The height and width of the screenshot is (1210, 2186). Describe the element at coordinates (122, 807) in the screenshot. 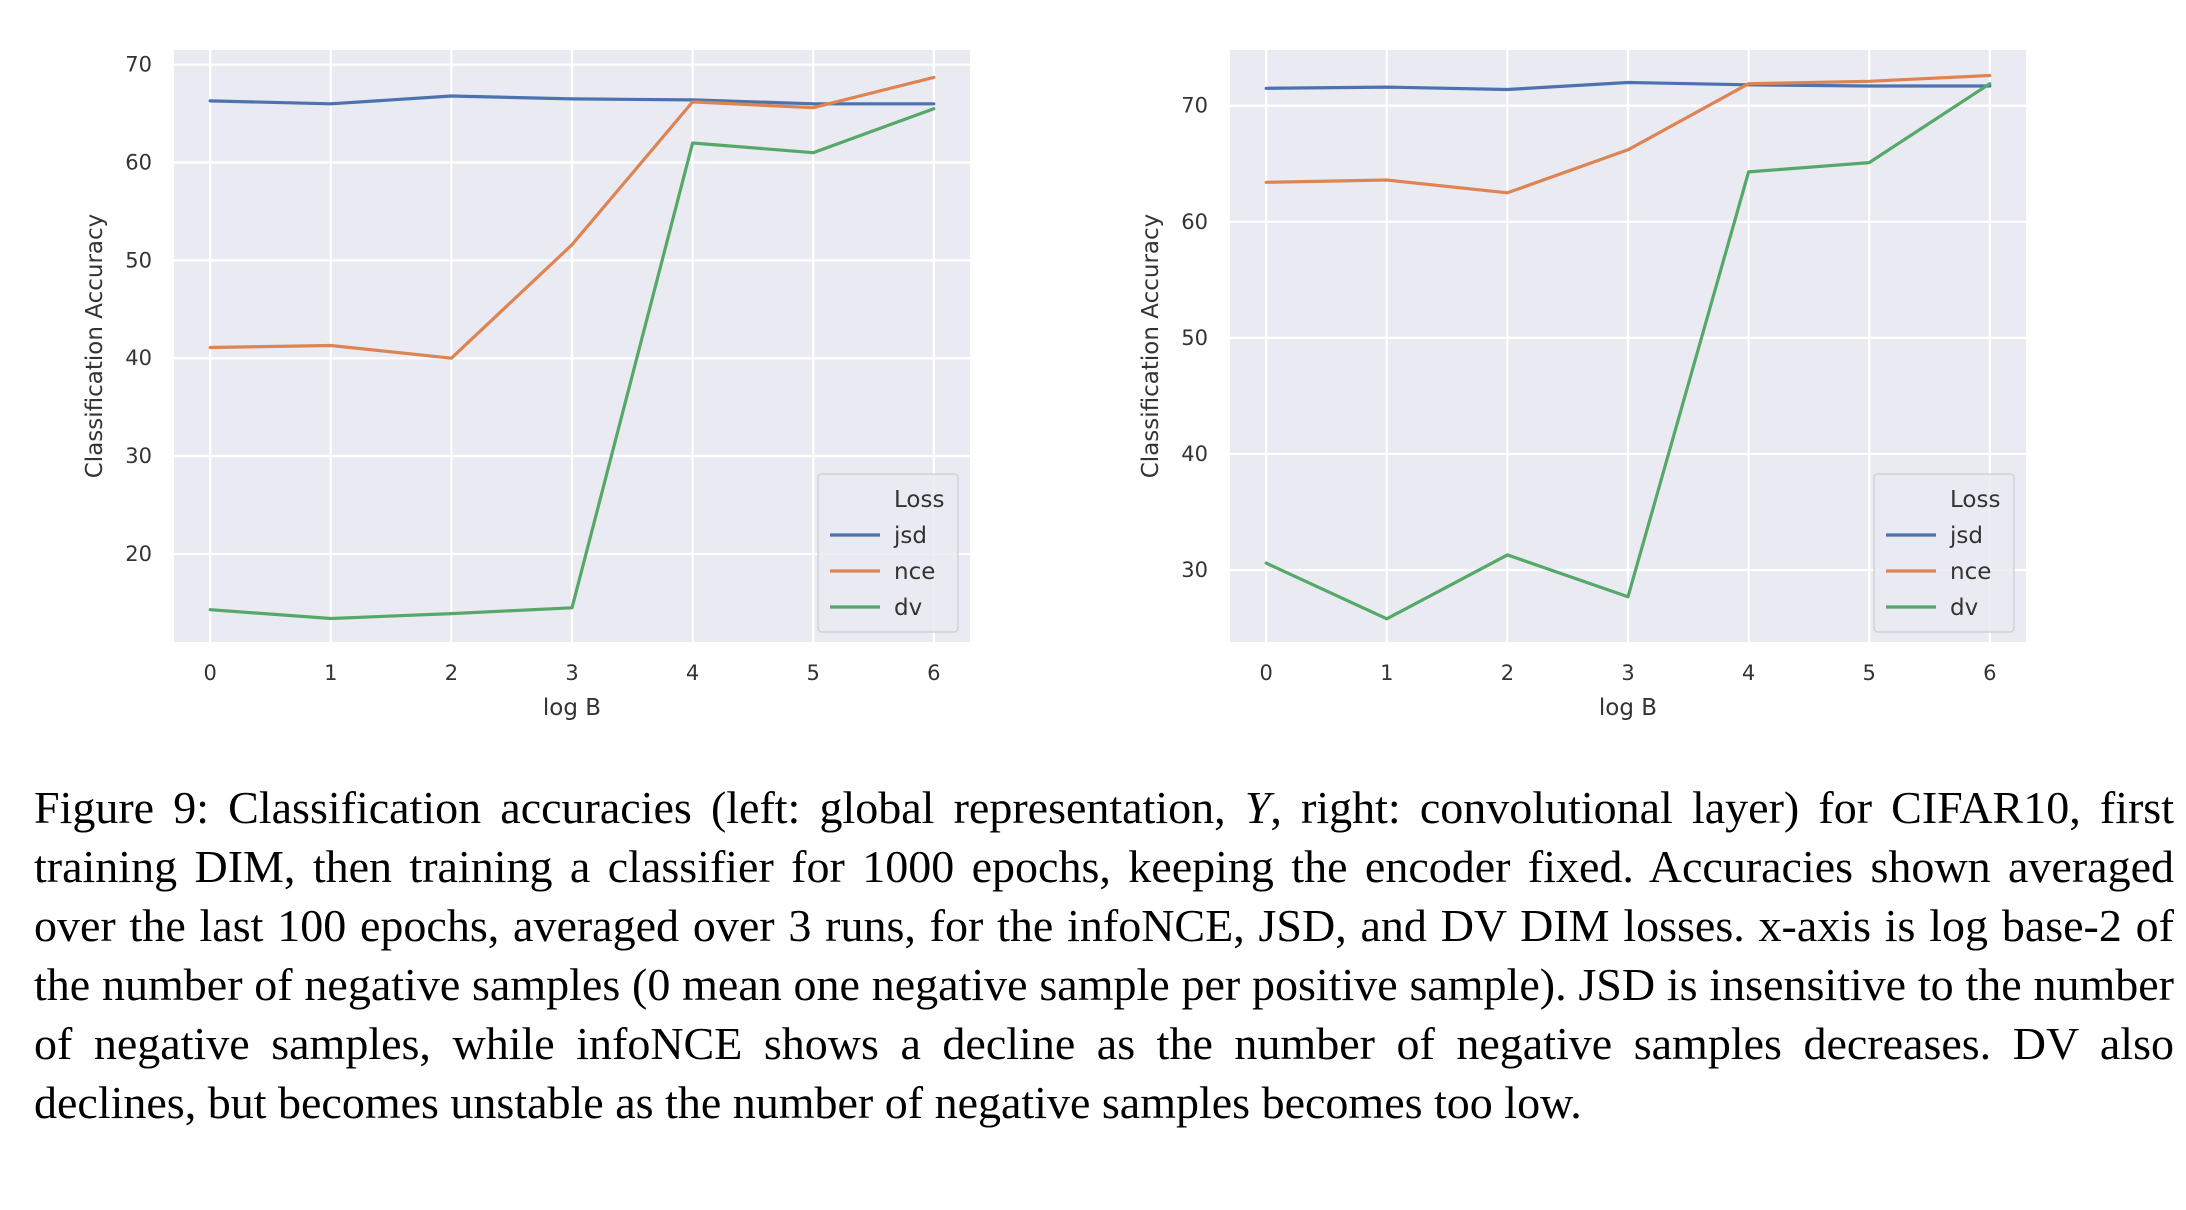

I see `caption-label: Figure 9:` at that location.